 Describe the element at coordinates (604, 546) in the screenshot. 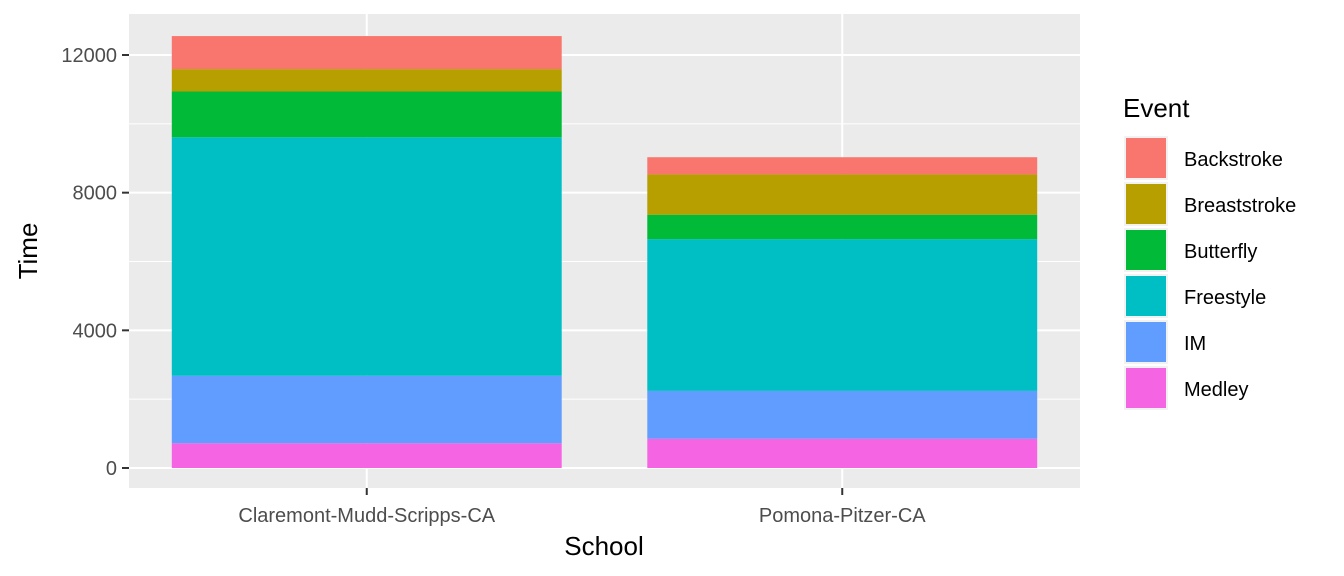

I see `x-axis-title: School` at that location.